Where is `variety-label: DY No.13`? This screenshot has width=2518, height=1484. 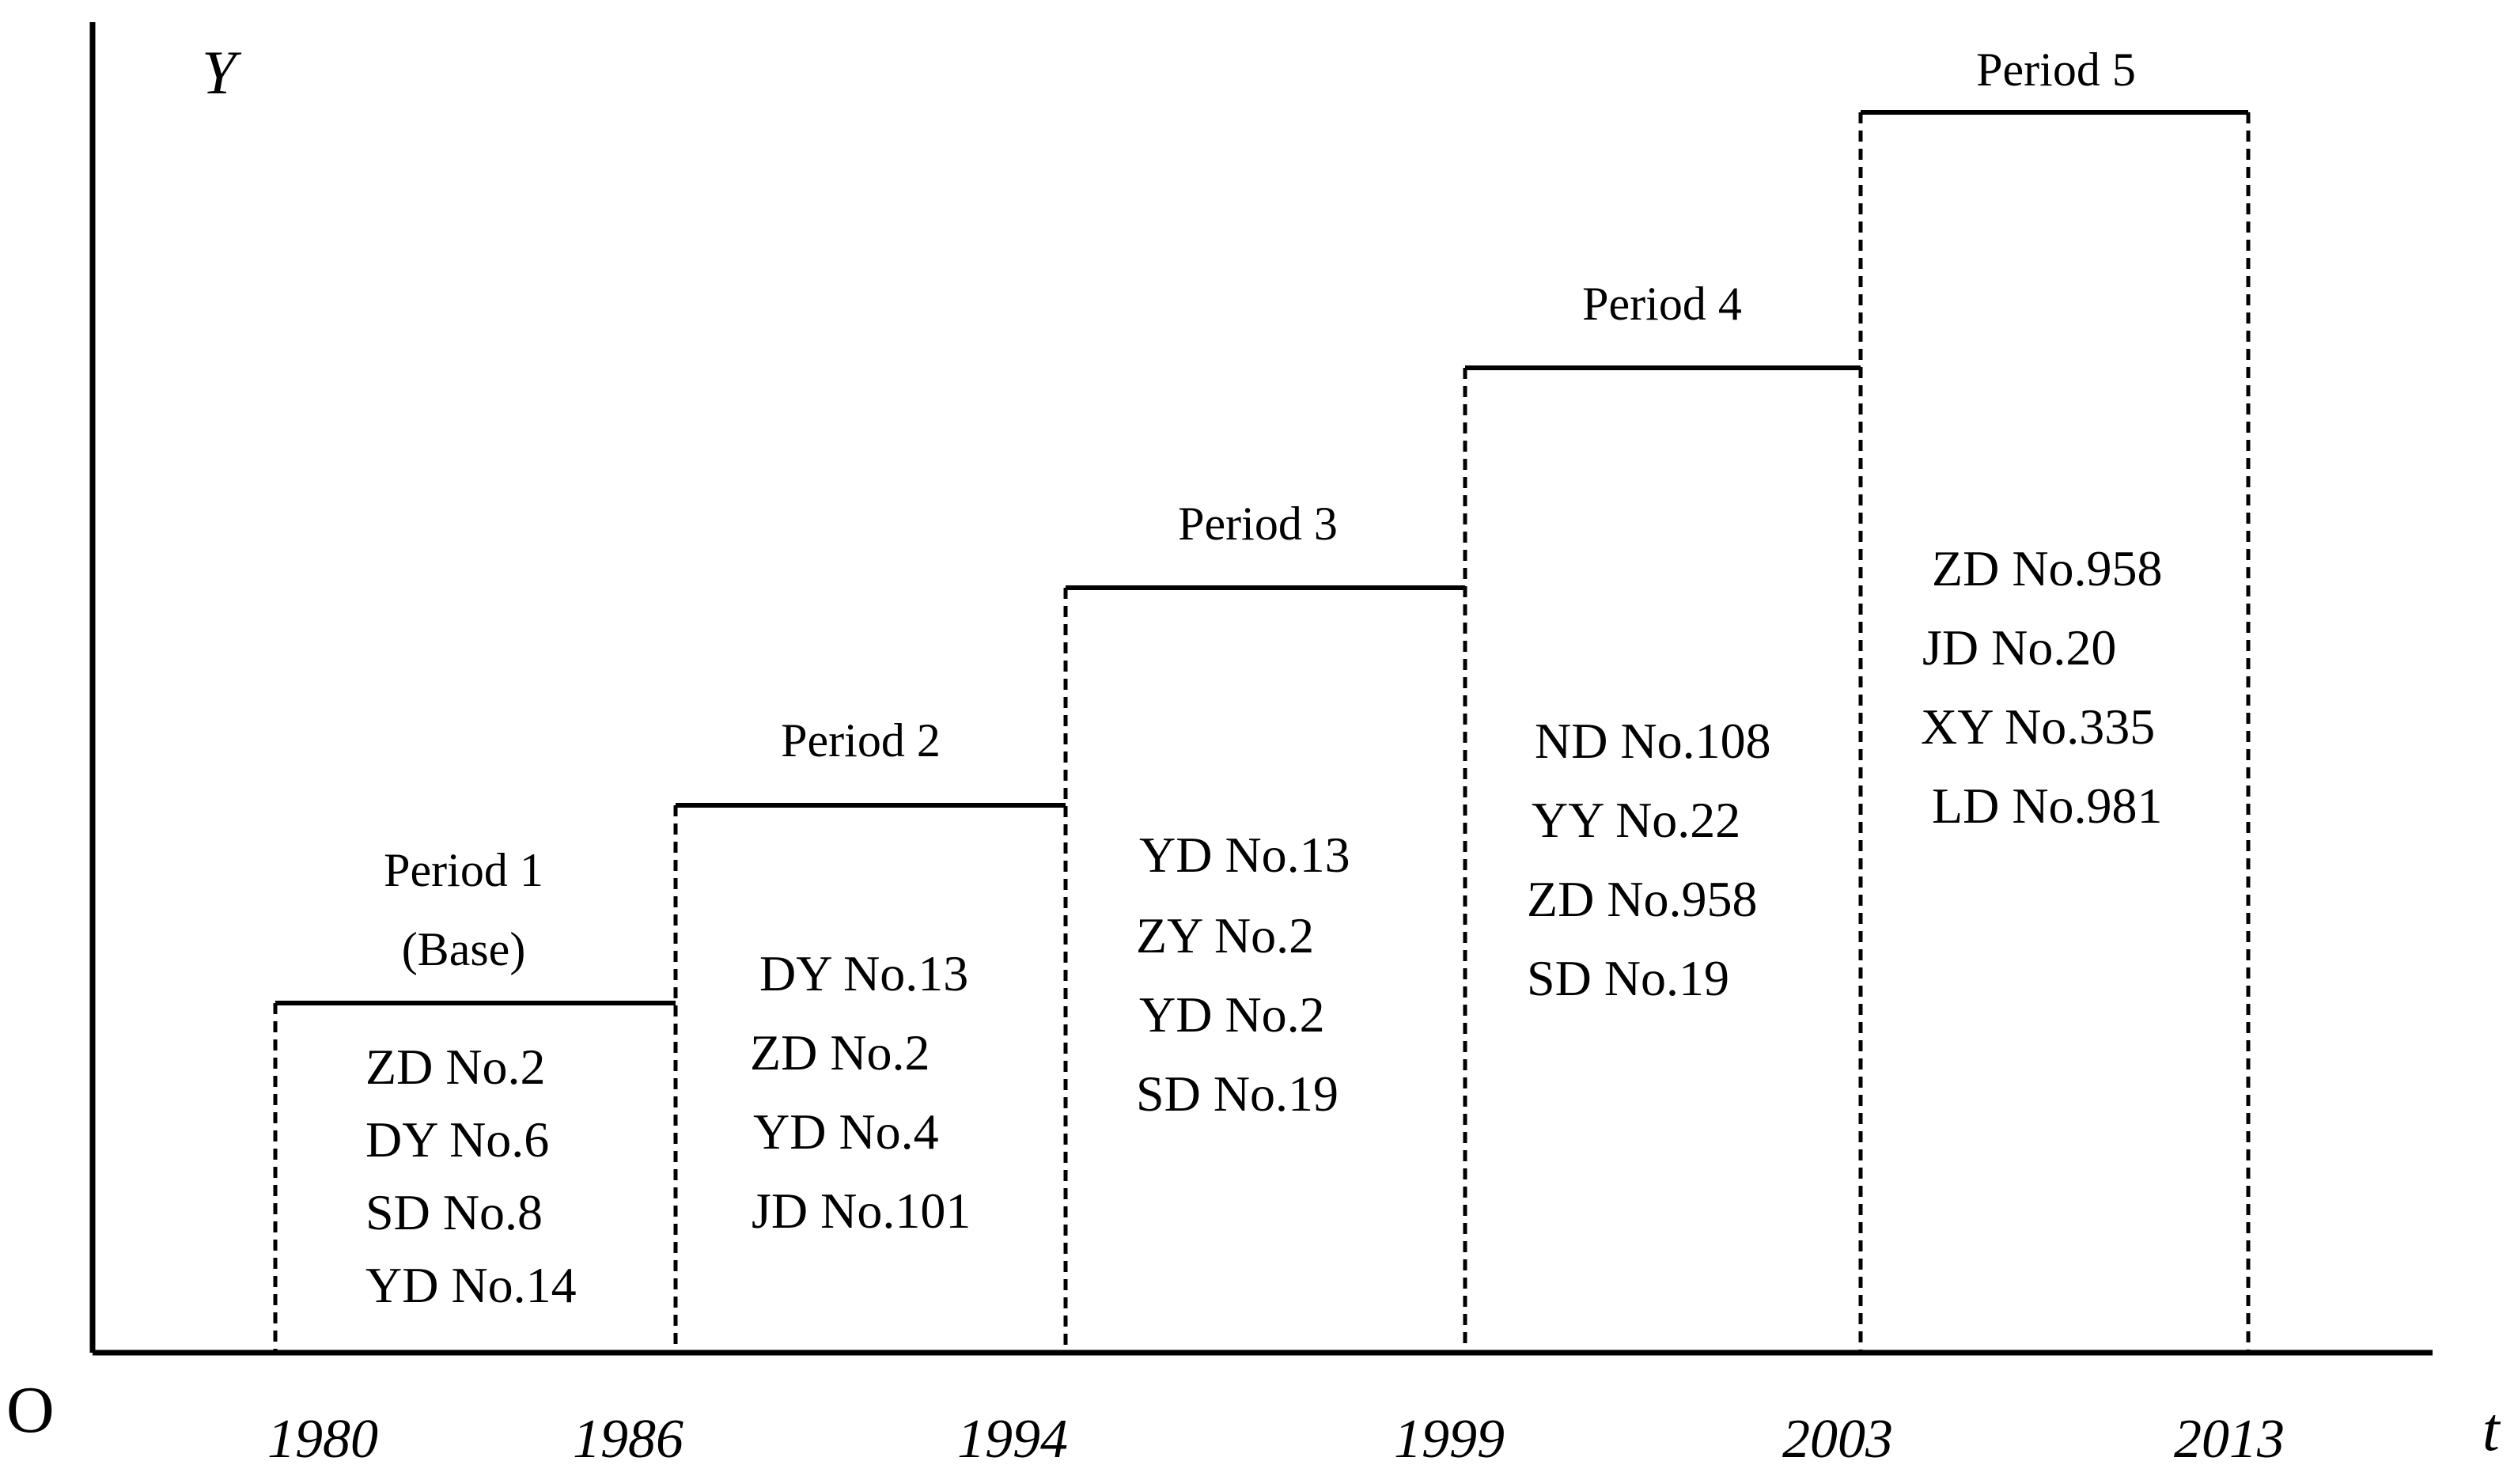 variety-label: DY No.13 is located at coordinates (863, 973).